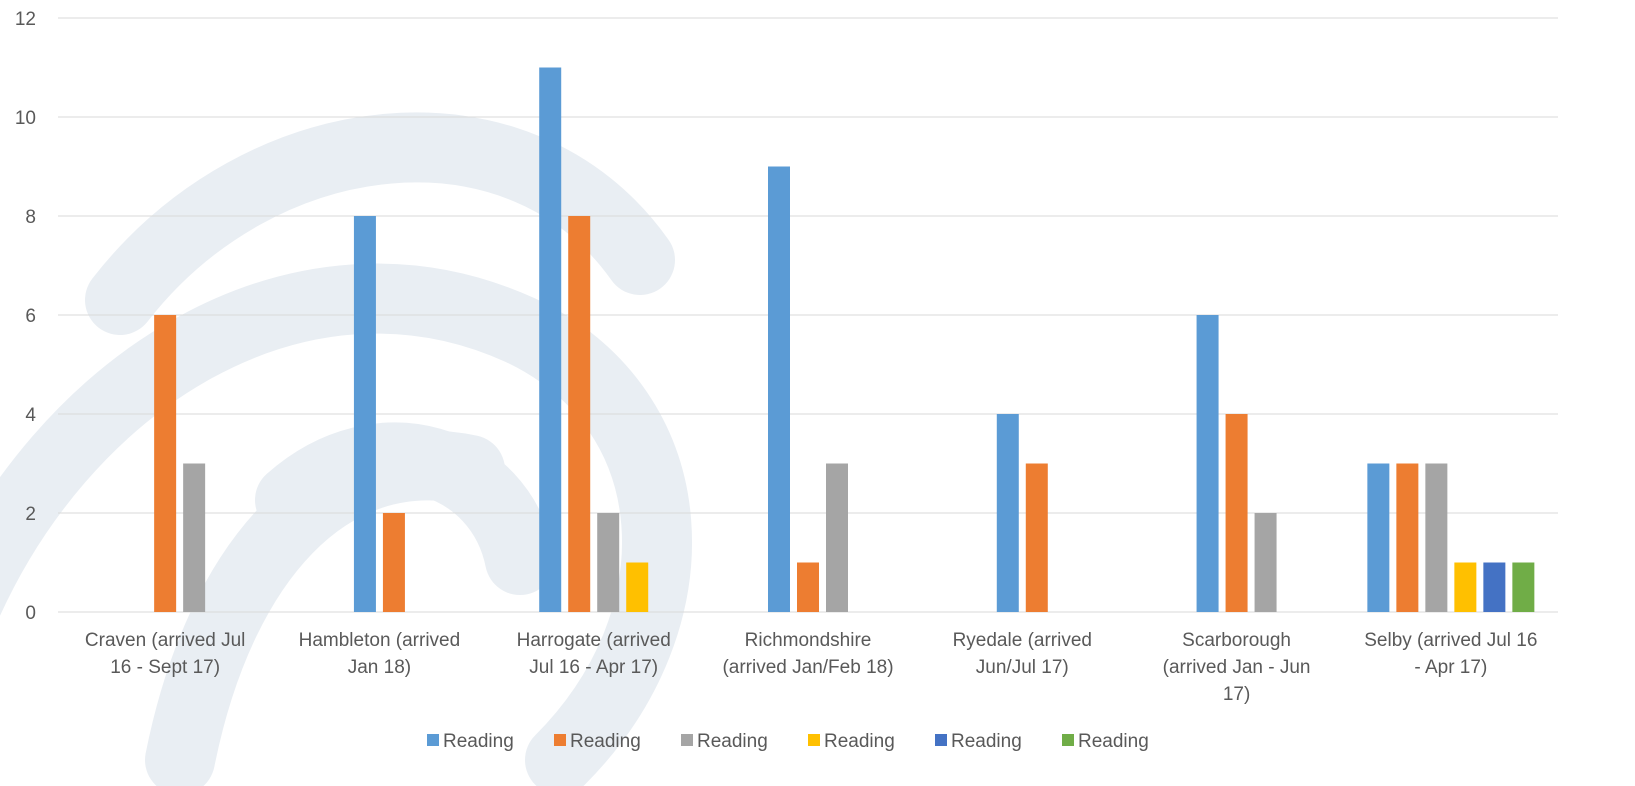  I want to click on x-category-label: 16 - Sept 17), so click(165, 667).